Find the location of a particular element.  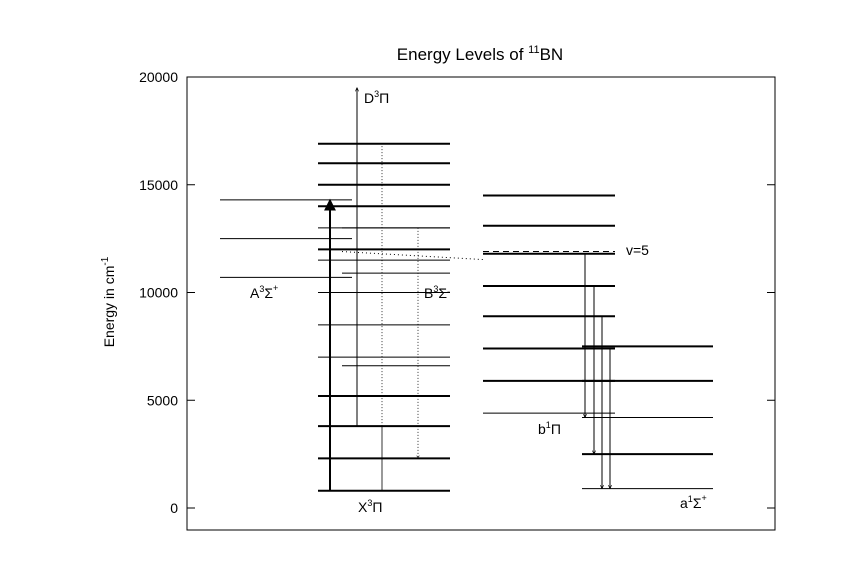

y-tick-label: 5000 is located at coordinates (162, 400).